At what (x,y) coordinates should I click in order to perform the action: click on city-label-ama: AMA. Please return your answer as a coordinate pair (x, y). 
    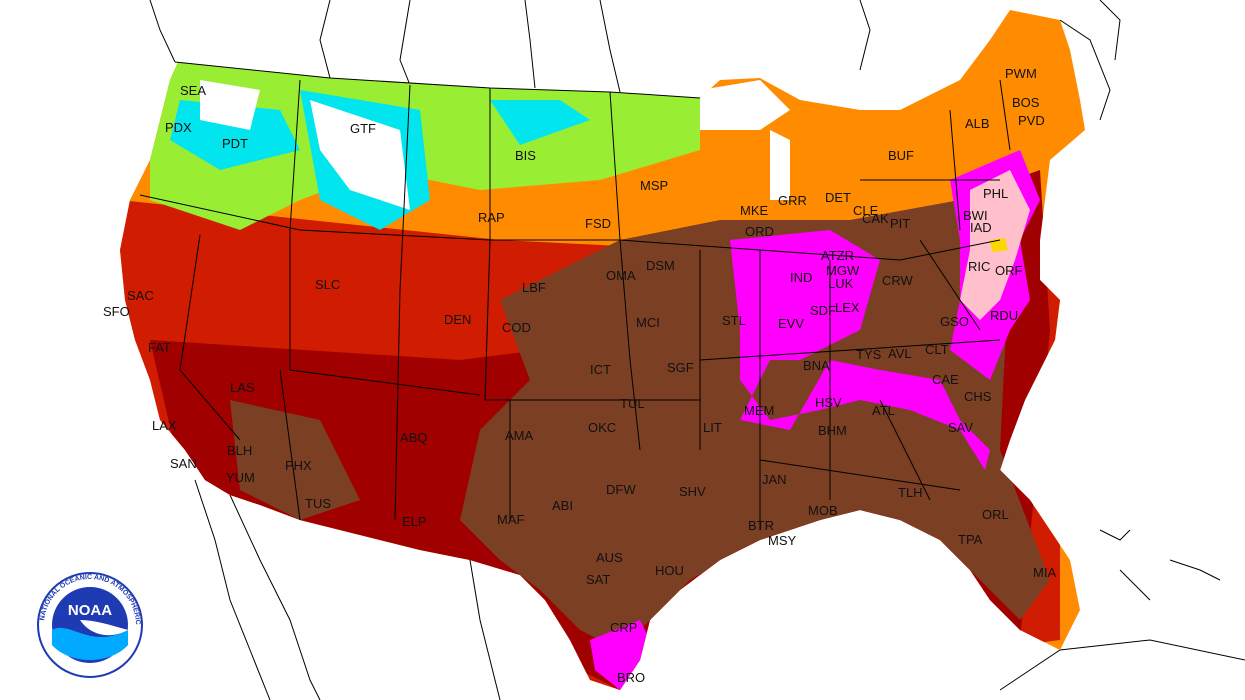
    Looking at the image, I should click on (519, 435).